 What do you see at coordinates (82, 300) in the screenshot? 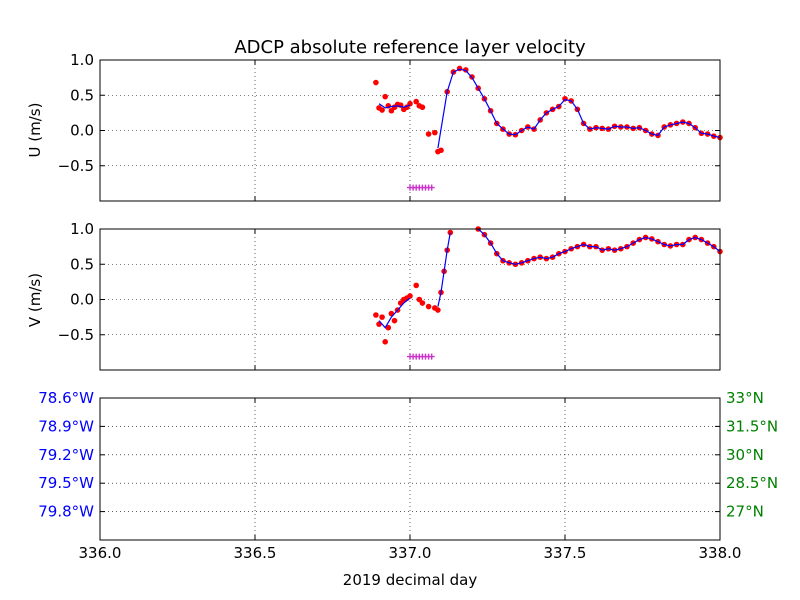
I see `v-y-tick-label: 0.0` at bounding box center [82, 300].